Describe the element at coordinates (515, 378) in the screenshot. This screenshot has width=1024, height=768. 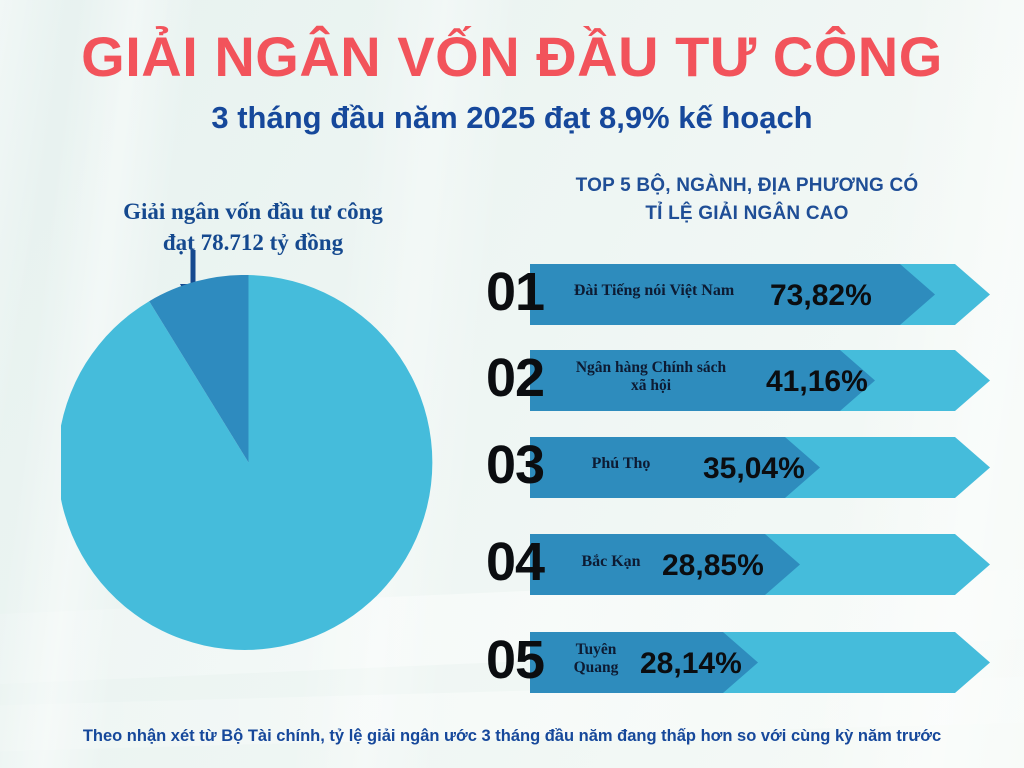
I see `ranking-number-2: 02` at that location.